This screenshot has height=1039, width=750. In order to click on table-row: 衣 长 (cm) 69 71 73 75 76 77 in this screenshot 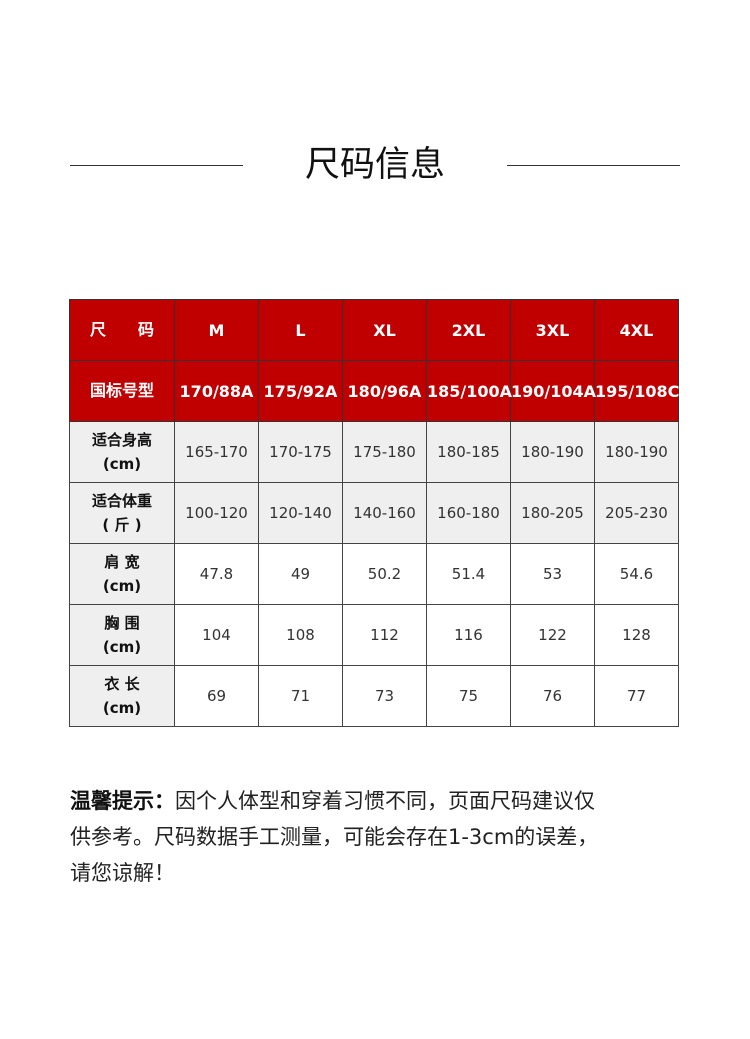, I will do `click(374, 696)`.